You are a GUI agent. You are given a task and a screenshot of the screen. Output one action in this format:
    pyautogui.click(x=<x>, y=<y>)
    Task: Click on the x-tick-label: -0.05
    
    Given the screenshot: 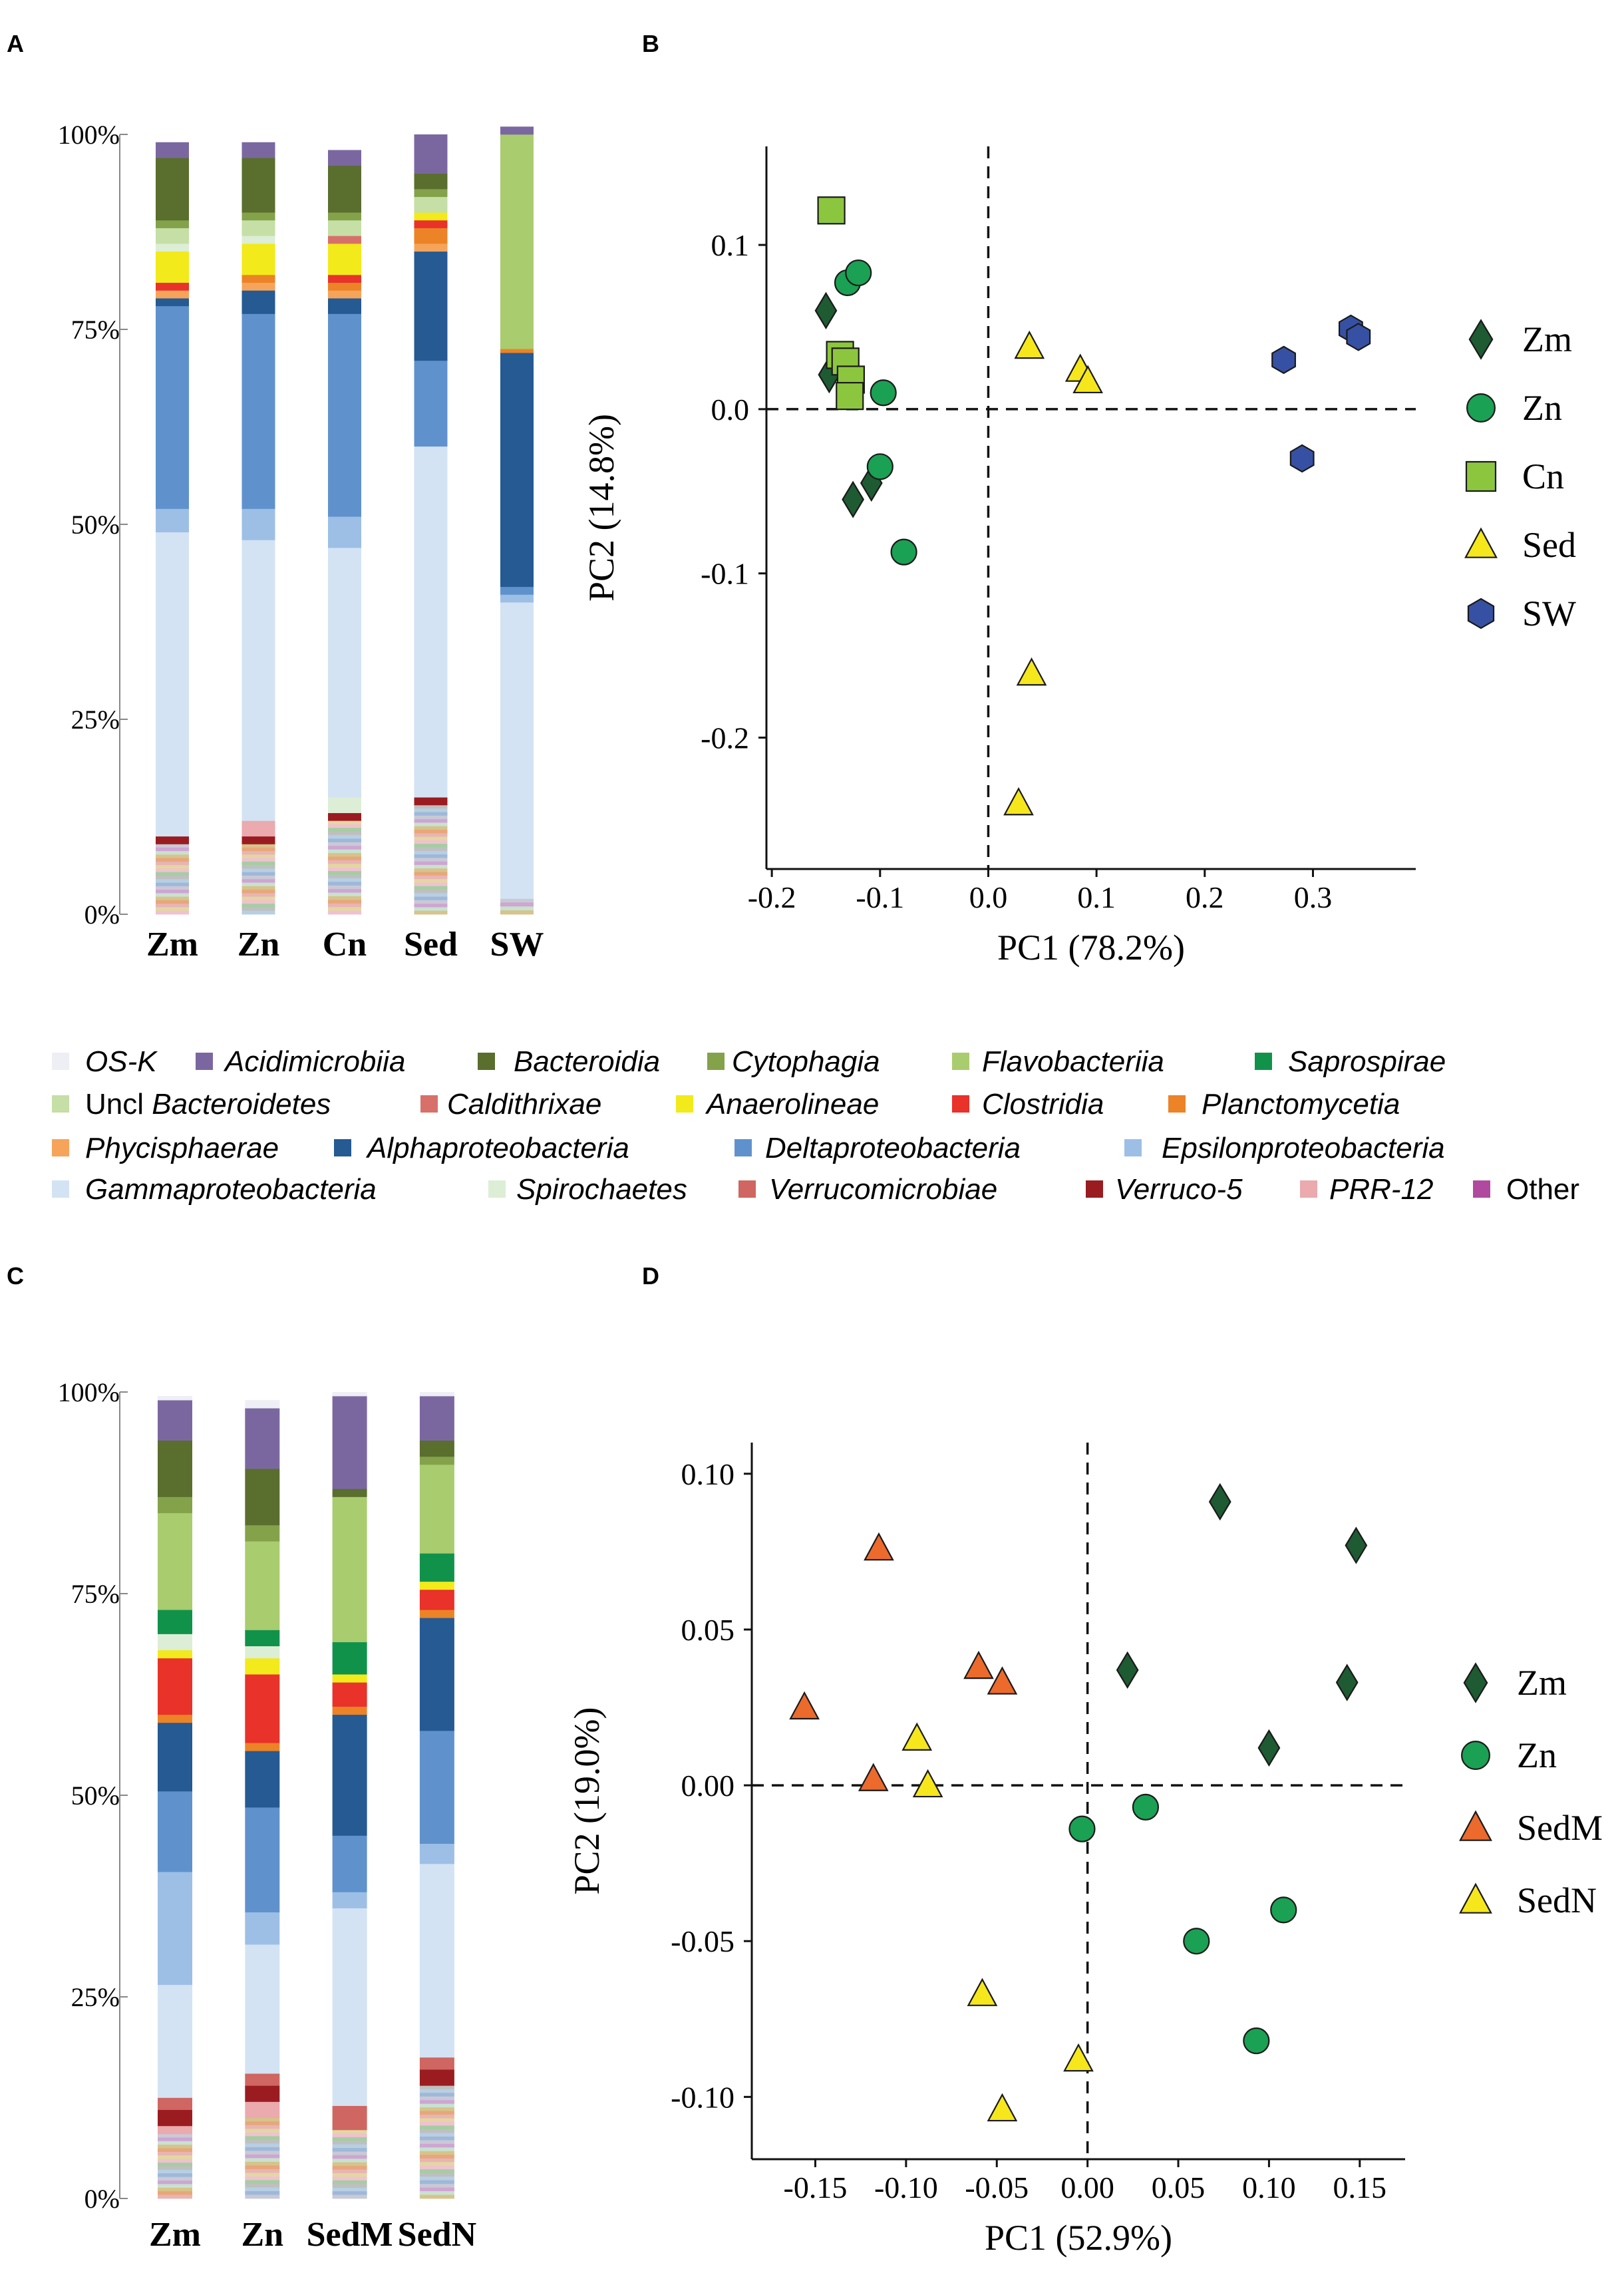 What is the action you would take?
    pyautogui.click(x=997, y=2187)
    